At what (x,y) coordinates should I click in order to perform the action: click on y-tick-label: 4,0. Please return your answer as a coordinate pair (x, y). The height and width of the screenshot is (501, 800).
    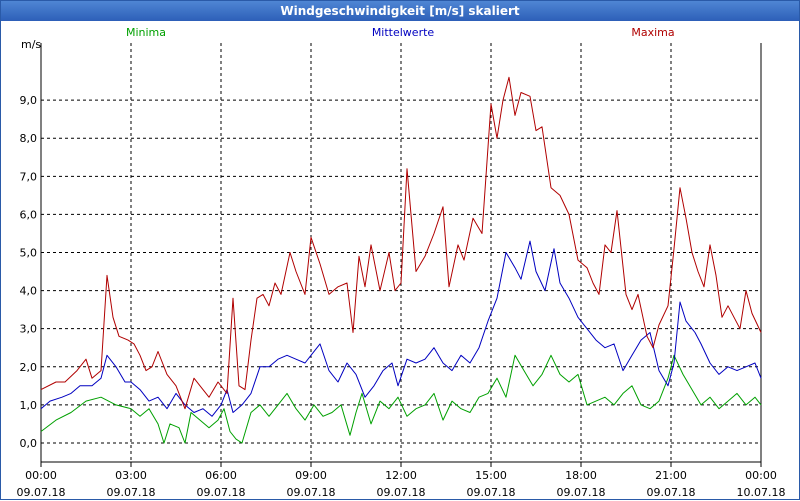
    Looking at the image, I should click on (29, 291).